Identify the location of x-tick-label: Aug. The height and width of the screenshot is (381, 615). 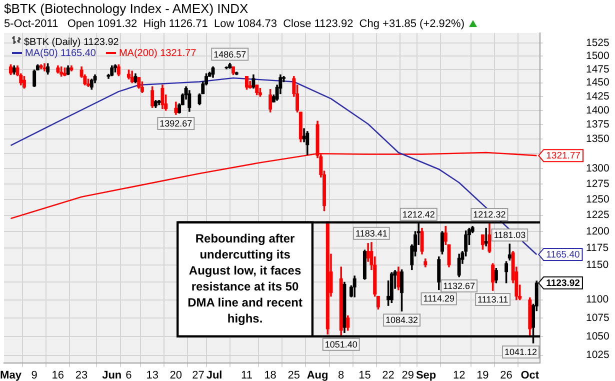
(317, 375).